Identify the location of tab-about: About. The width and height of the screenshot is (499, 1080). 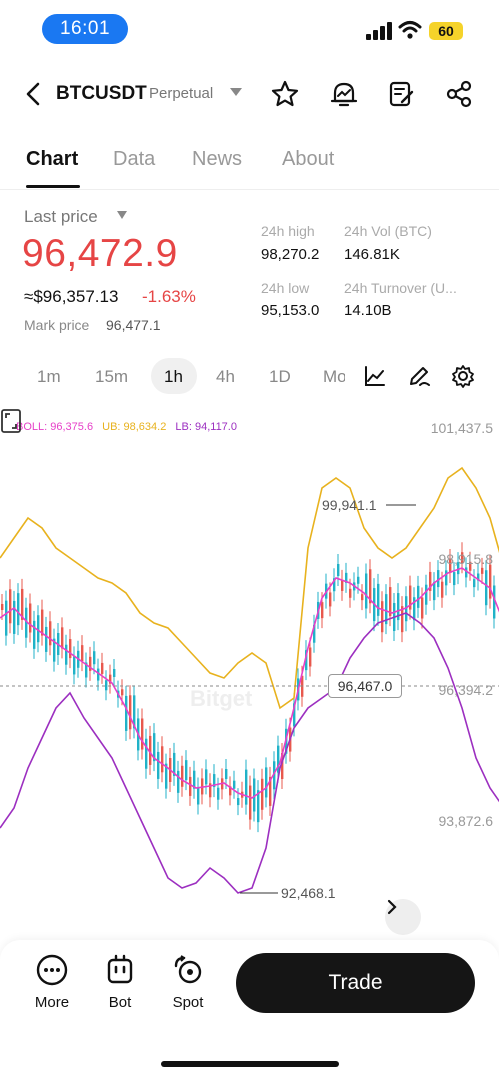
(308, 159).